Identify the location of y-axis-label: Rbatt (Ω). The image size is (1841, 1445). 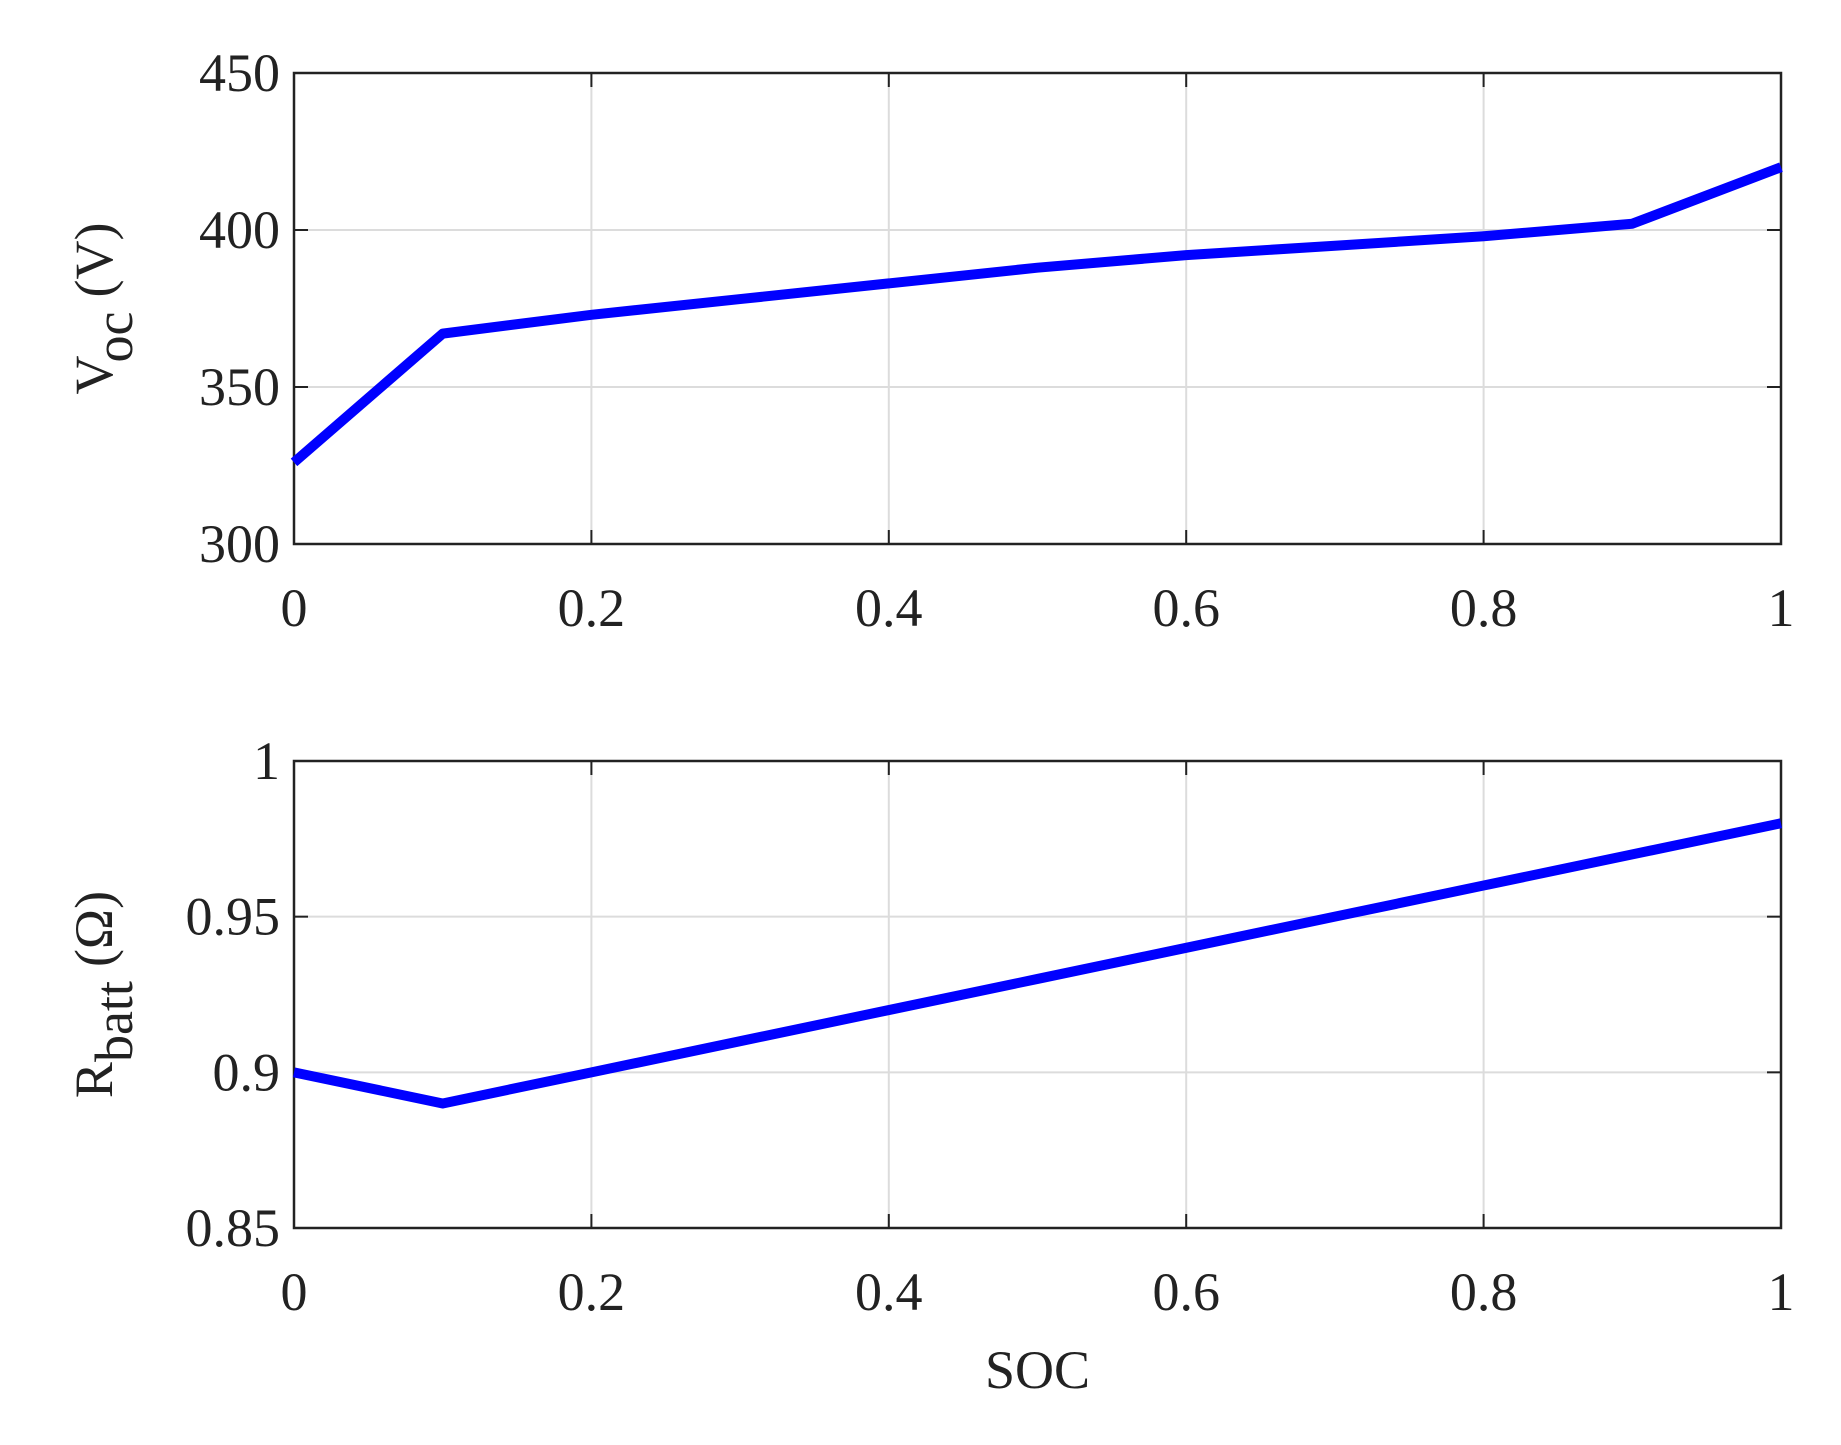
(104, 994).